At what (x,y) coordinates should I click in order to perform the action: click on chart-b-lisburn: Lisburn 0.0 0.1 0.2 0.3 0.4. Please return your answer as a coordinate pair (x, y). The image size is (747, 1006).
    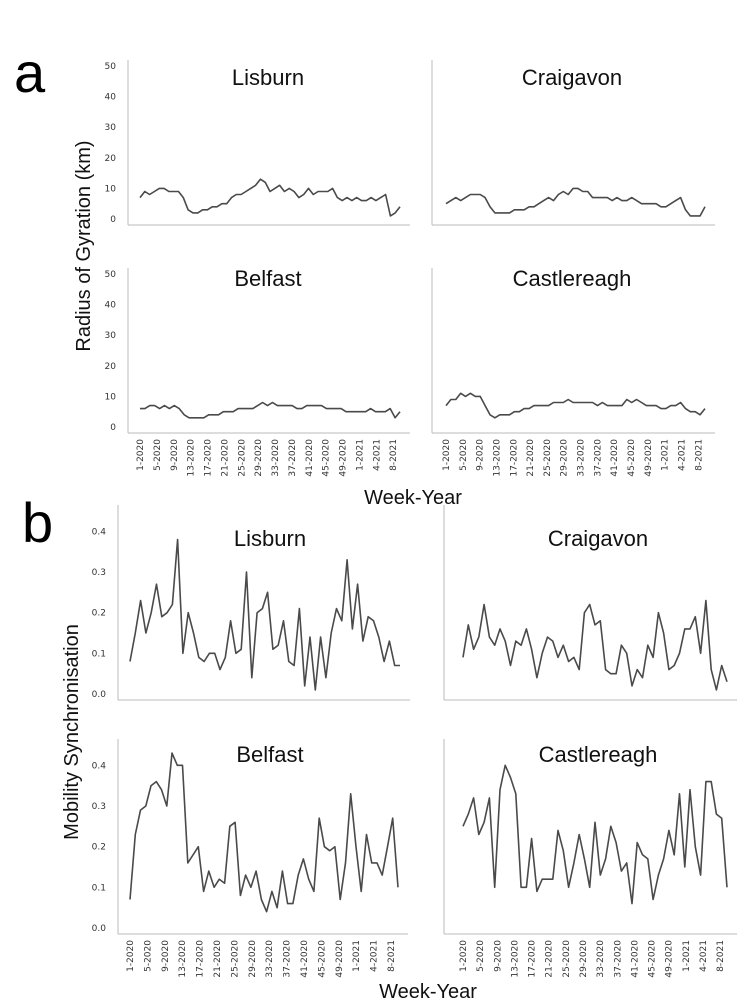
    Looking at the image, I should click on (251, 603).